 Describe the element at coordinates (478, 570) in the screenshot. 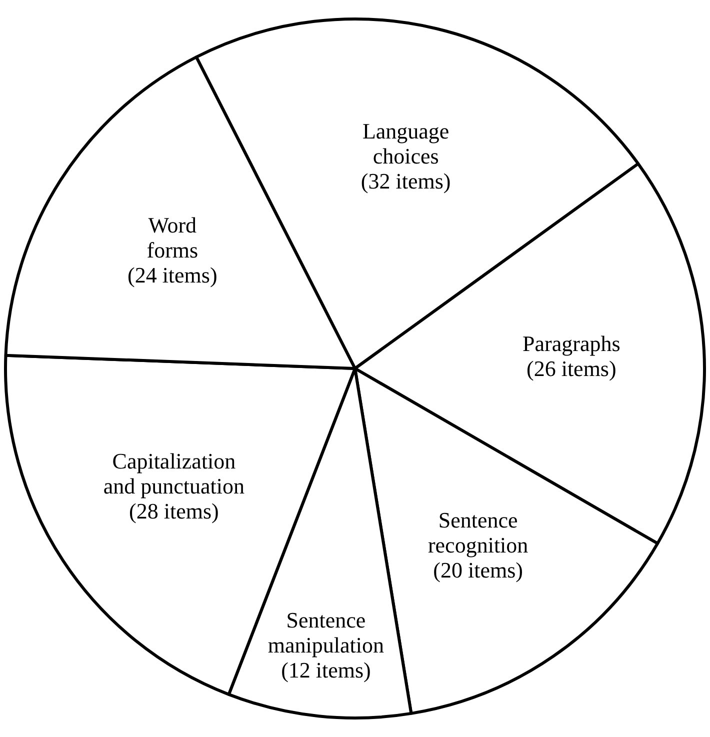

I see `data-label: (20 items)` at that location.